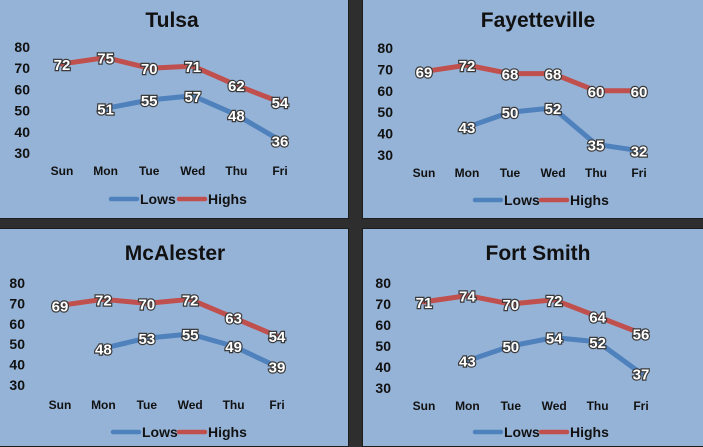  Describe the element at coordinates (538, 253) in the screenshot. I see `chart-title: Fort Smith` at that location.